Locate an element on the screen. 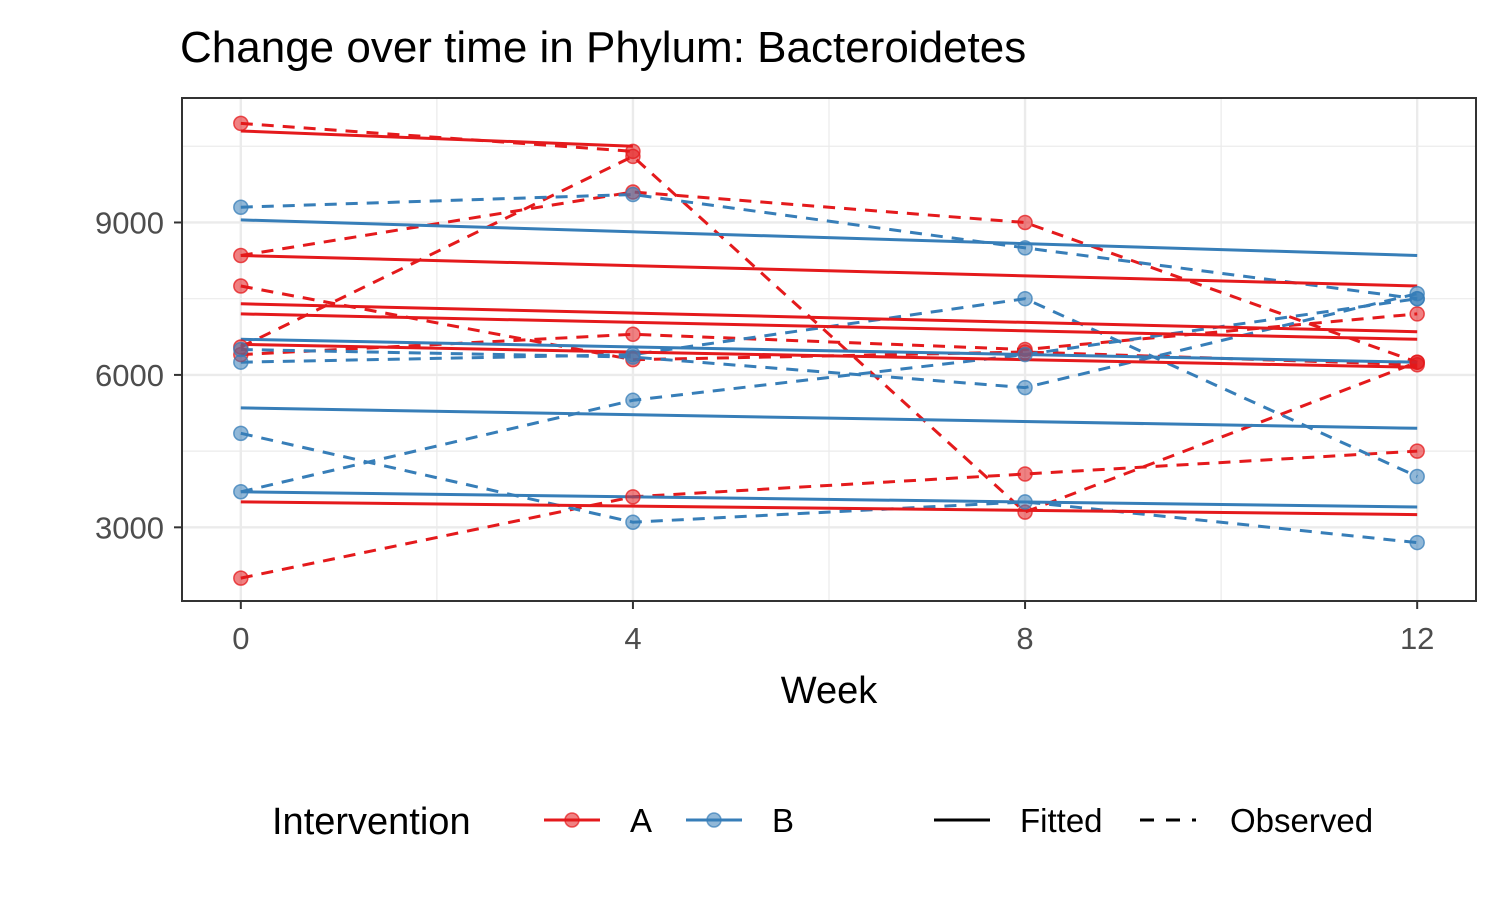  x-tick-label-2: 8 is located at coordinates (1024, 638).